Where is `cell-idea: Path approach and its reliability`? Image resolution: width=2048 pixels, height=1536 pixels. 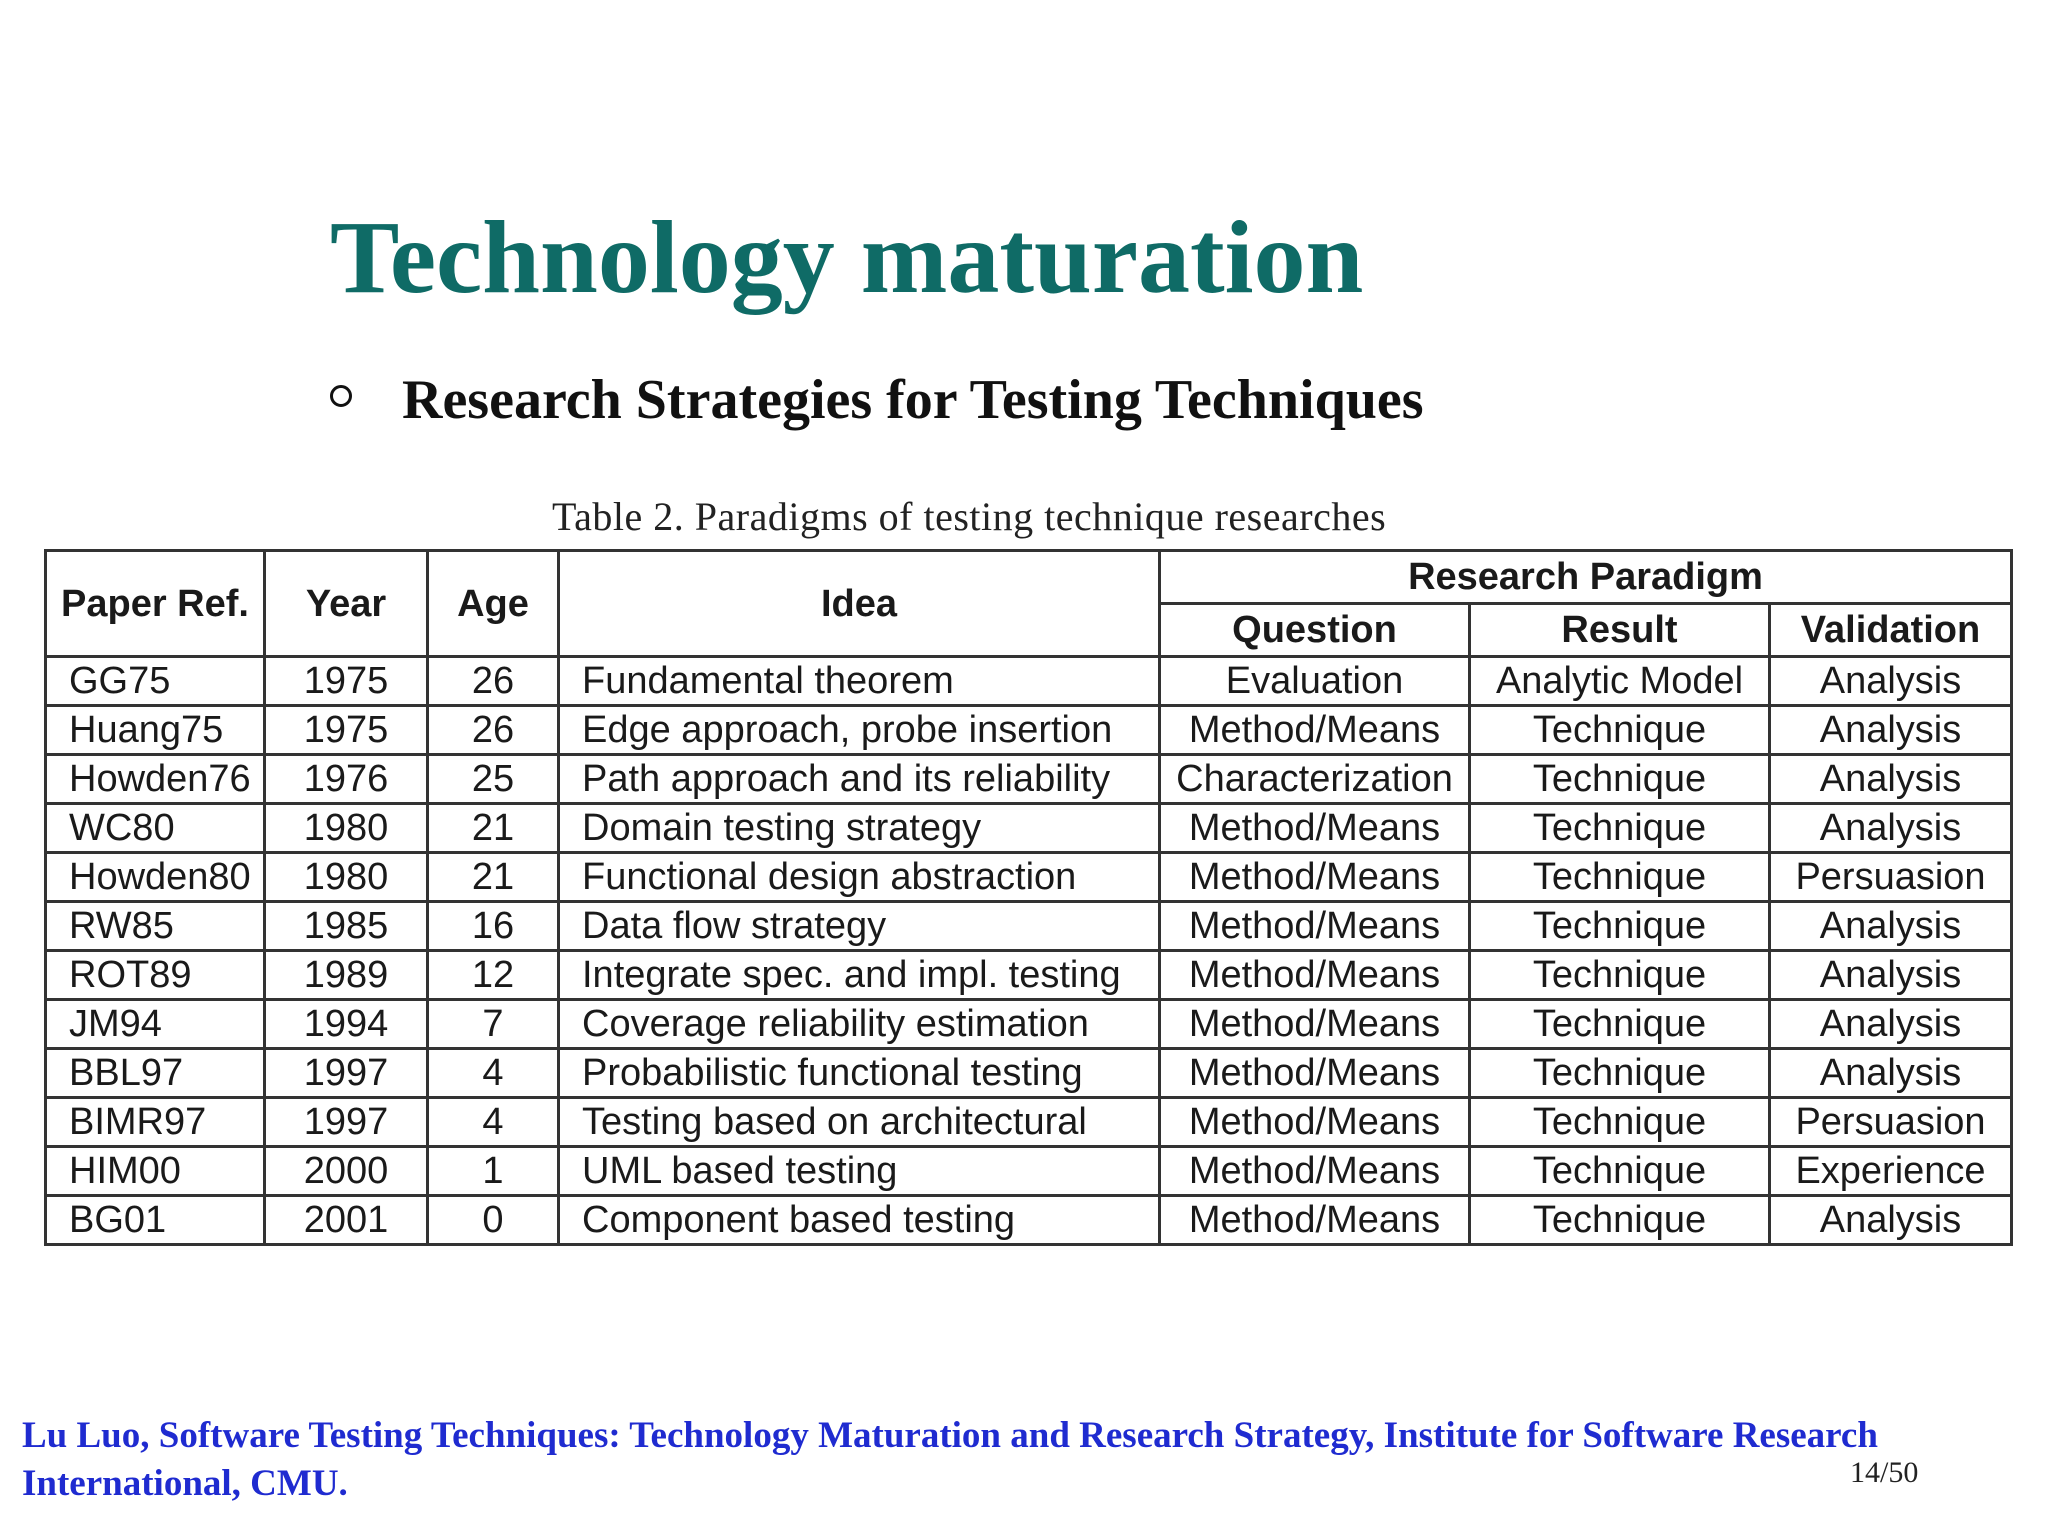
cell-idea: Path approach and its reliability is located at coordinates (859, 779).